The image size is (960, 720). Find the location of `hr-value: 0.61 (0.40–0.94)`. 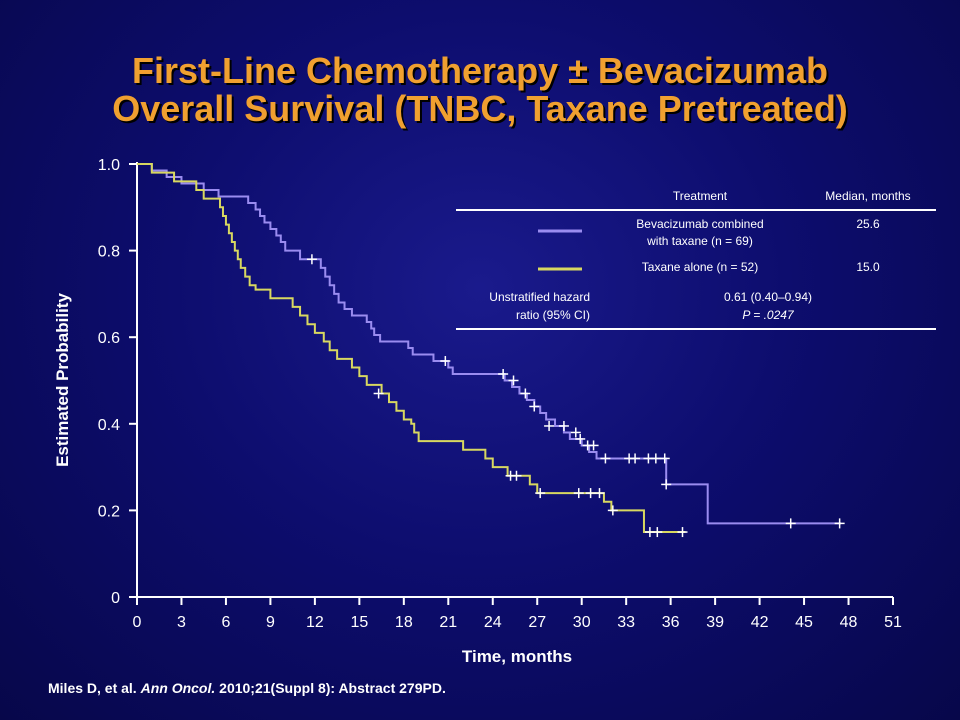

hr-value: 0.61 (0.40–0.94) is located at coordinates (768, 297).